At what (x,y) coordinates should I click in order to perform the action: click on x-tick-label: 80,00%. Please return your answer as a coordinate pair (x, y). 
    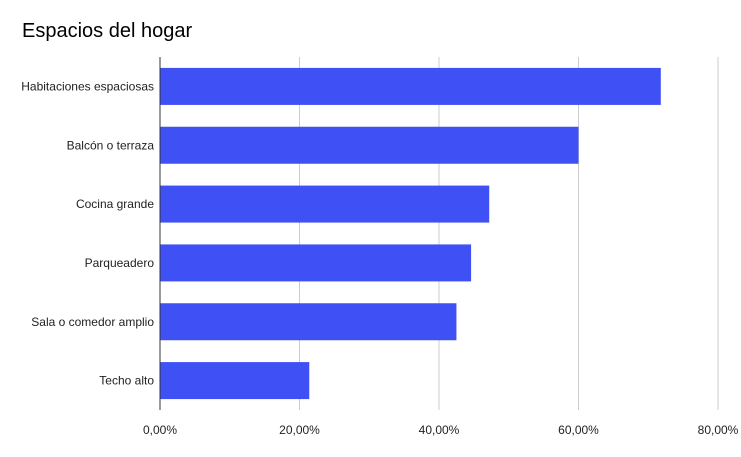
    Looking at the image, I should click on (718, 430).